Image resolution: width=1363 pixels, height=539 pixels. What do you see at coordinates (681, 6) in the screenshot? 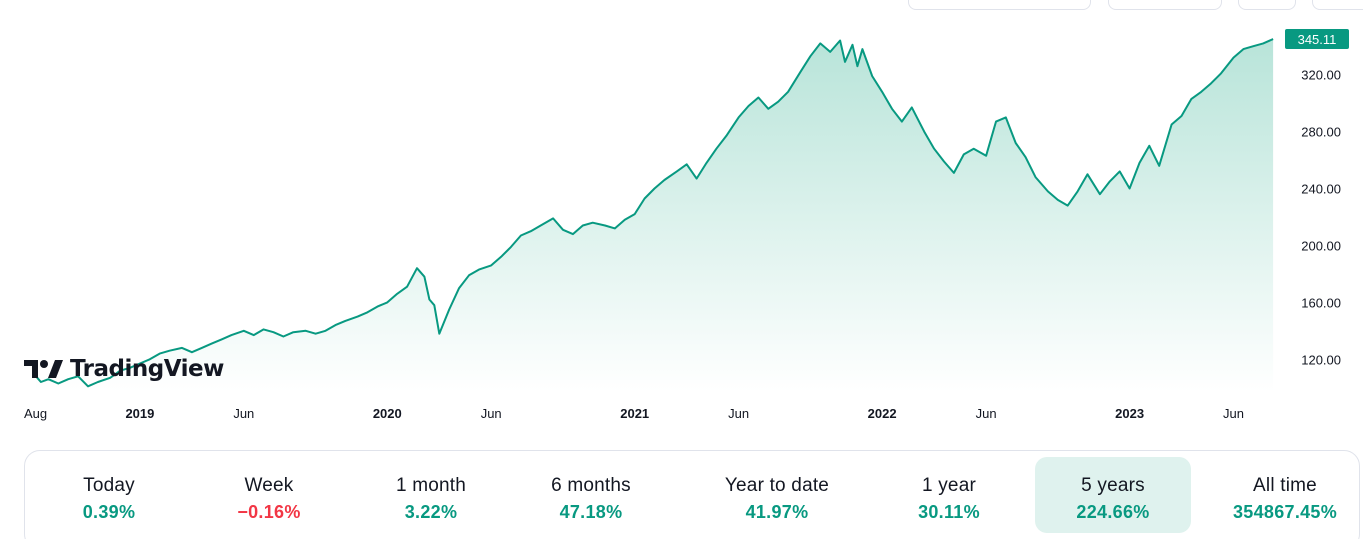
I see `top-controls` at bounding box center [681, 6].